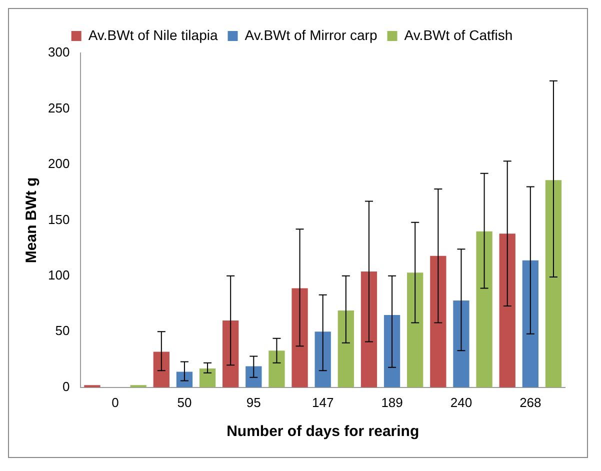  Describe the element at coordinates (392, 402) in the screenshot. I see `x-tick-label: 189` at that location.